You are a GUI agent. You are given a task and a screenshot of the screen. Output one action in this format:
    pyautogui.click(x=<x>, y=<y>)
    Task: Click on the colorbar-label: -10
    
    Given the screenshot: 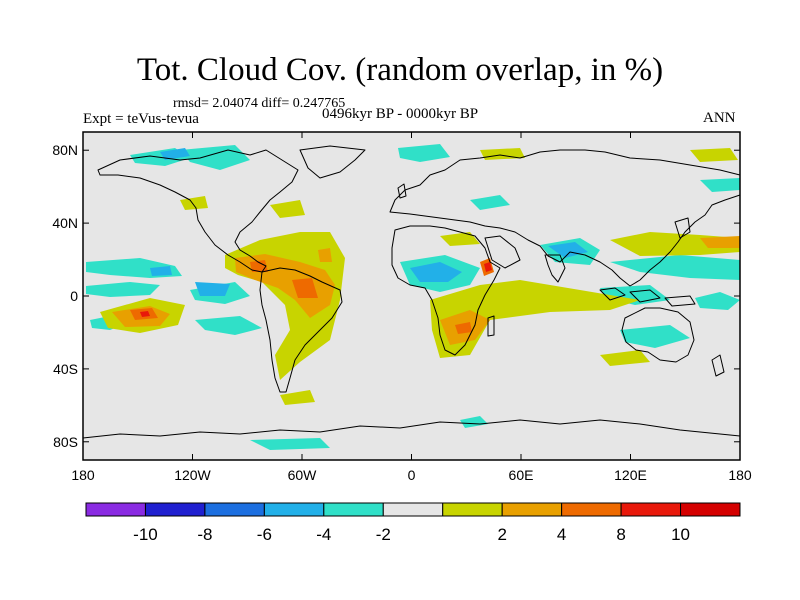 What is the action you would take?
    pyautogui.click(x=145, y=534)
    